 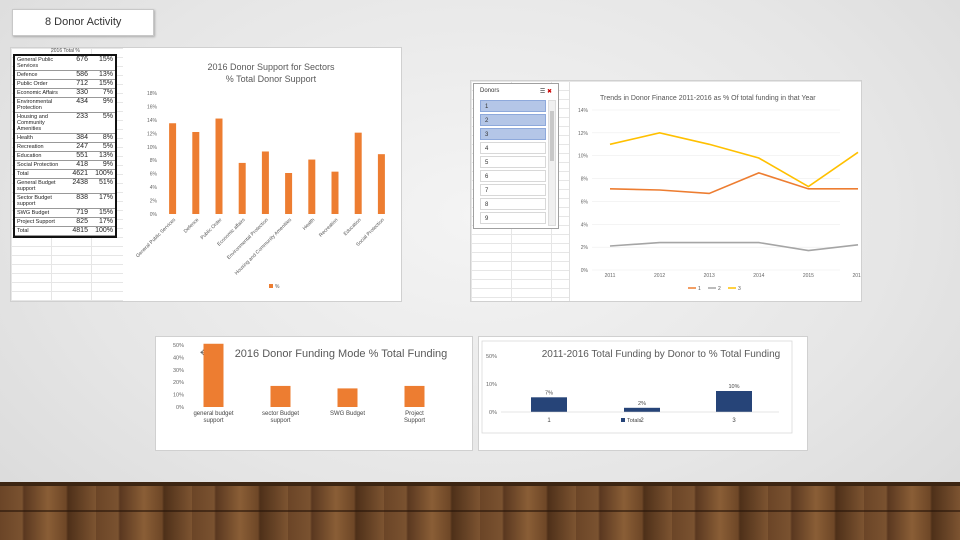 What do you see at coordinates (27, 75) in the screenshot?
I see `row-label: Defence` at bounding box center [27, 75].